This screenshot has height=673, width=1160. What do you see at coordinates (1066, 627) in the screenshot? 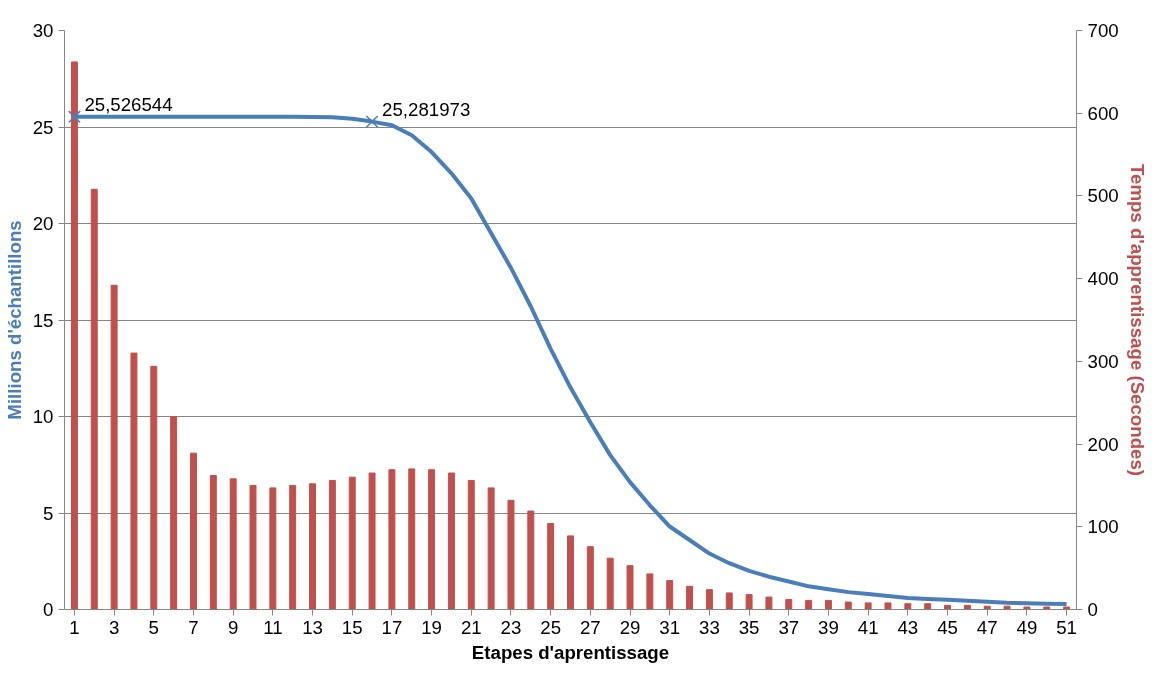
I see `x-tick-label: 51` at bounding box center [1066, 627].